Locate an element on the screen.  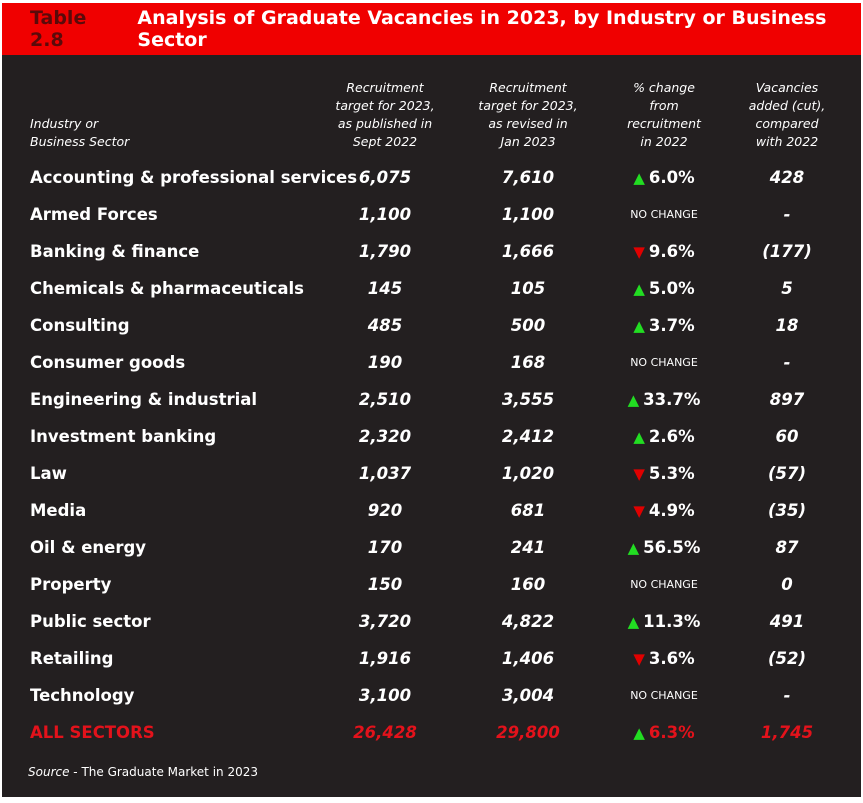
sector-name: Banking & finance is located at coordinates (115, 251).